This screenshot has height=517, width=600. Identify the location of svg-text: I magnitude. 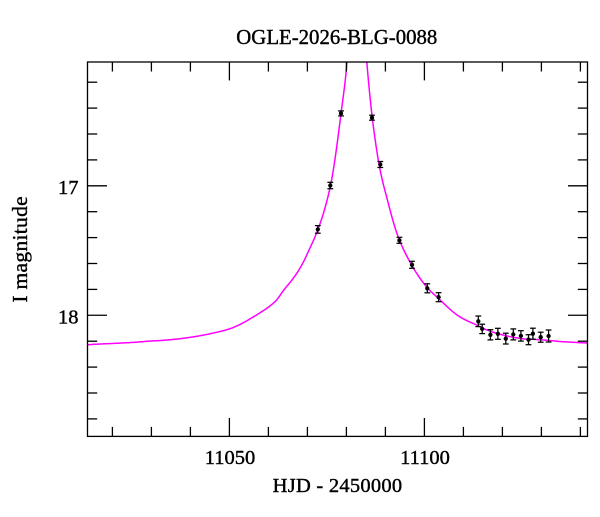
(20, 249).